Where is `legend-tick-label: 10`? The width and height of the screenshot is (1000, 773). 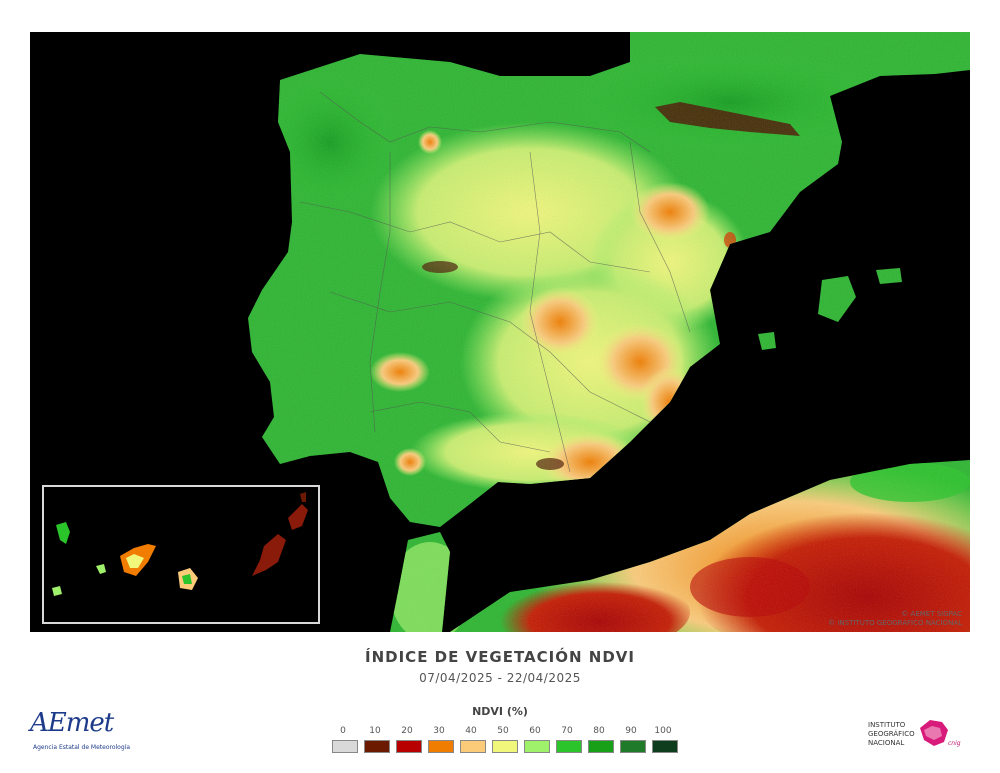
legend-tick-label: 10 is located at coordinates (375, 731).